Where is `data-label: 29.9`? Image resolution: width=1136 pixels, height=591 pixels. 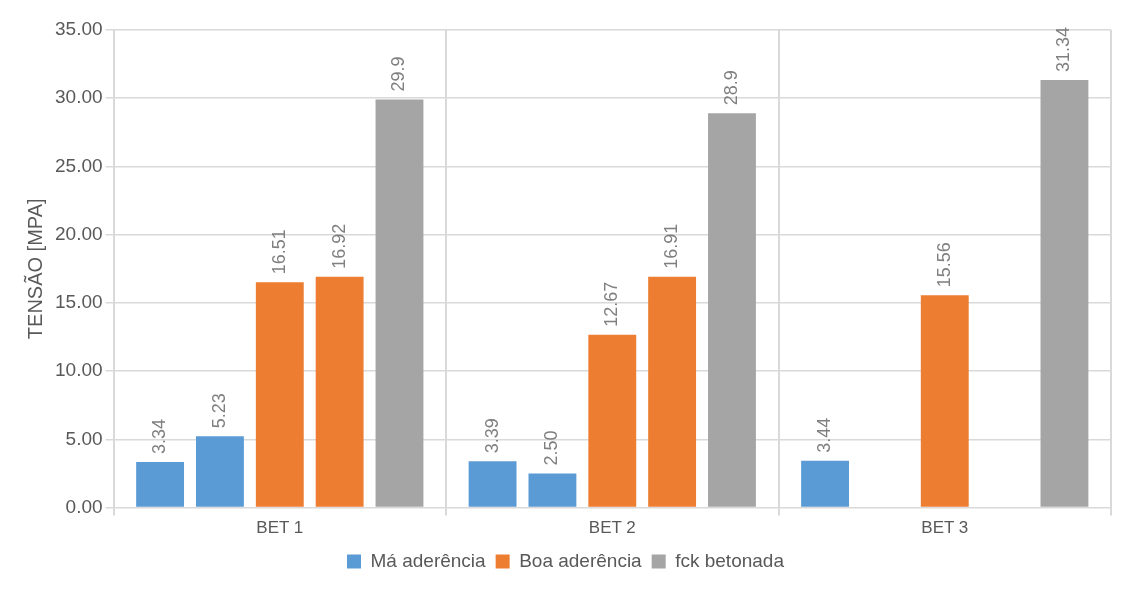
data-label: 29.9 is located at coordinates (398, 74).